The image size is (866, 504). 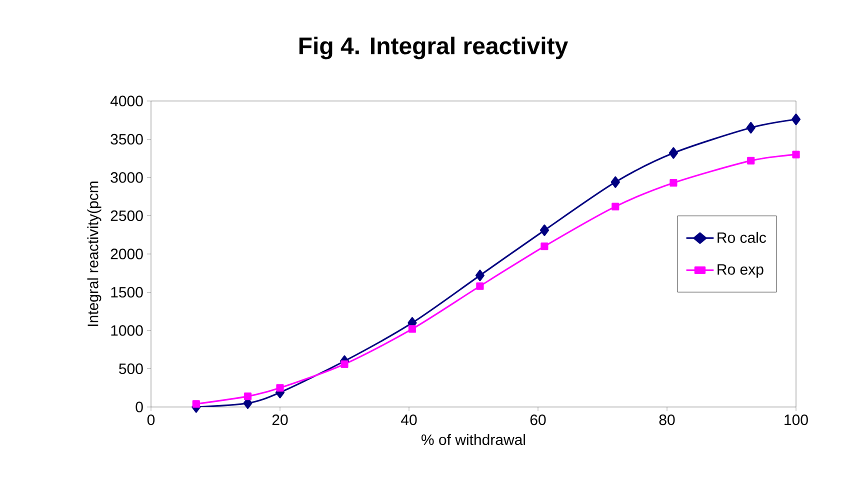 What do you see at coordinates (127, 292) in the screenshot?
I see `y-tick-label: 1500` at bounding box center [127, 292].